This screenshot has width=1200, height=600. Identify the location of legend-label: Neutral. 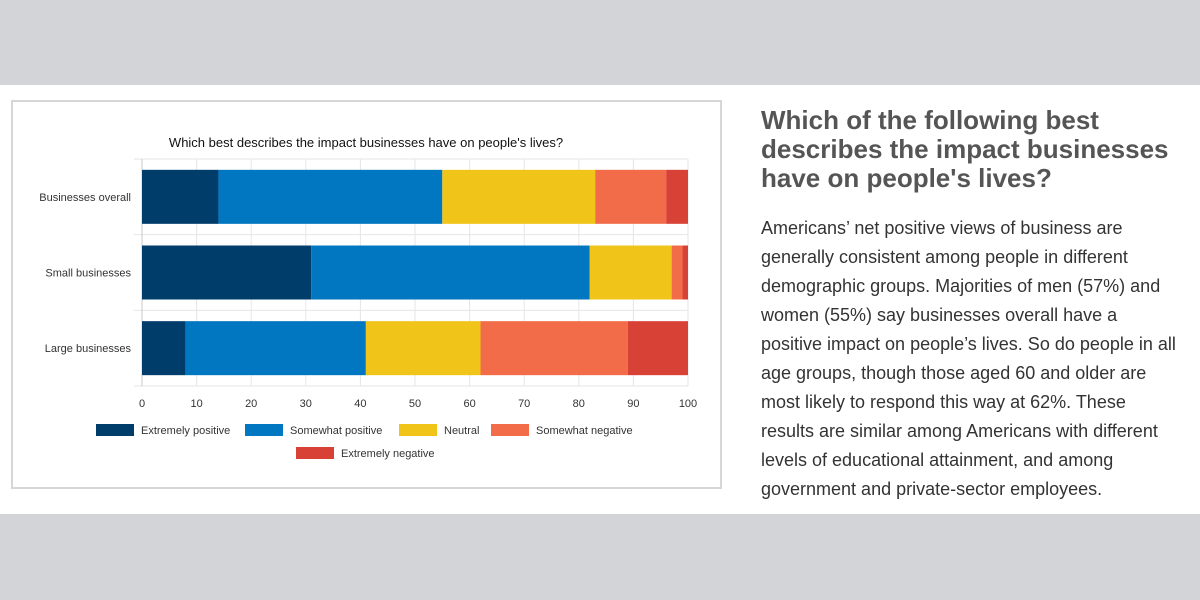
(461, 431).